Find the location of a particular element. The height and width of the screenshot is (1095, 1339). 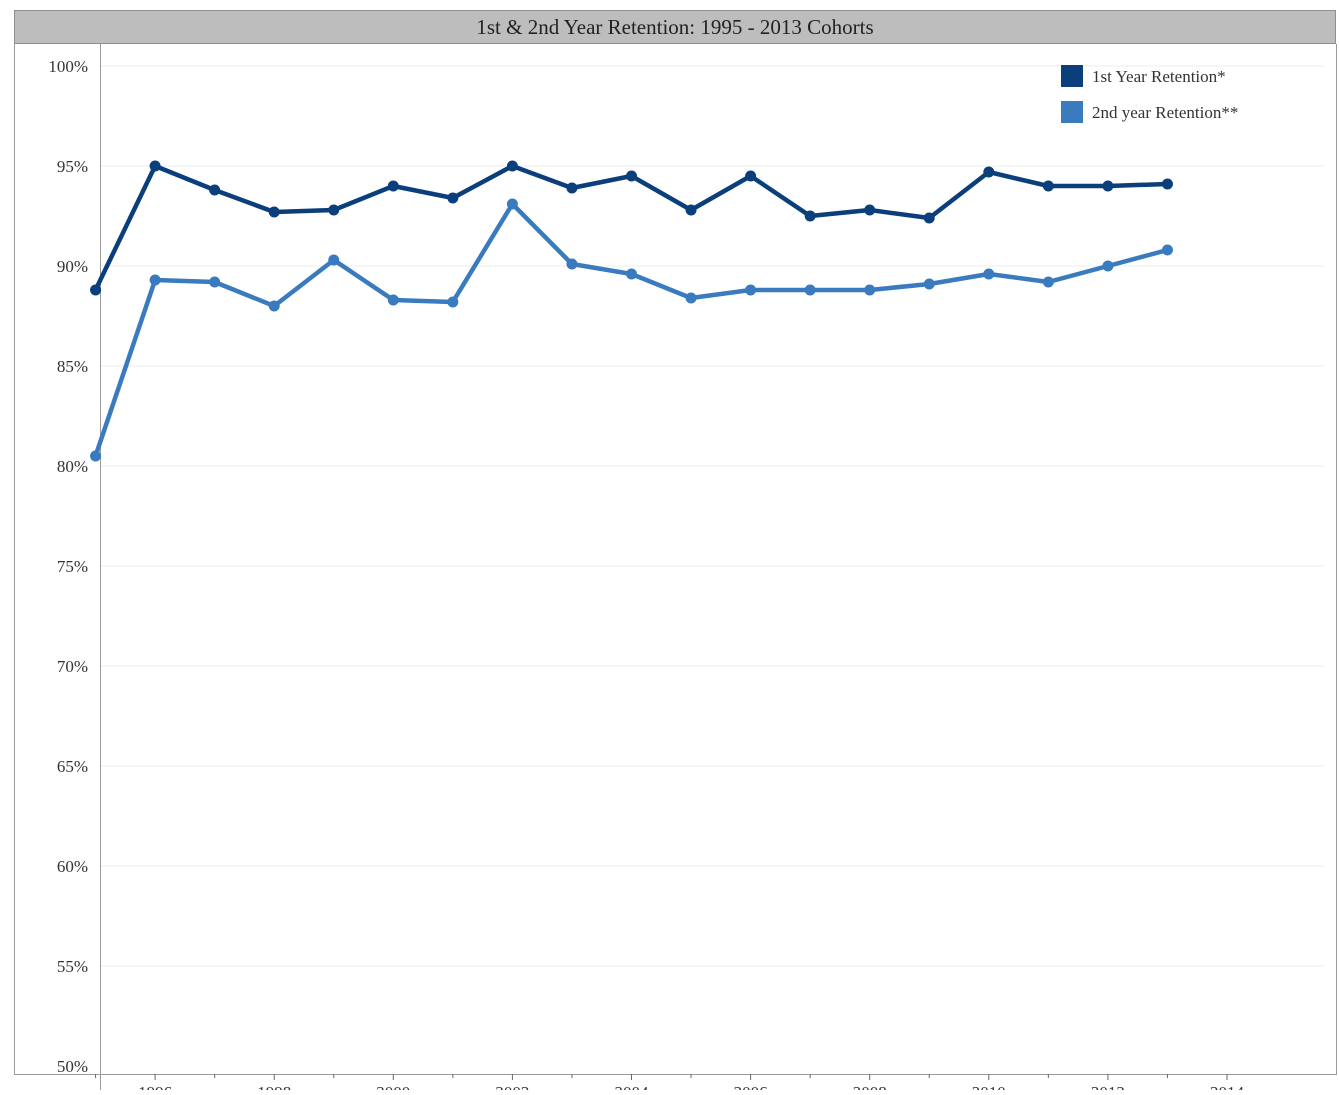

x-tick-label: 2002 is located at coordinates (512, 1086).